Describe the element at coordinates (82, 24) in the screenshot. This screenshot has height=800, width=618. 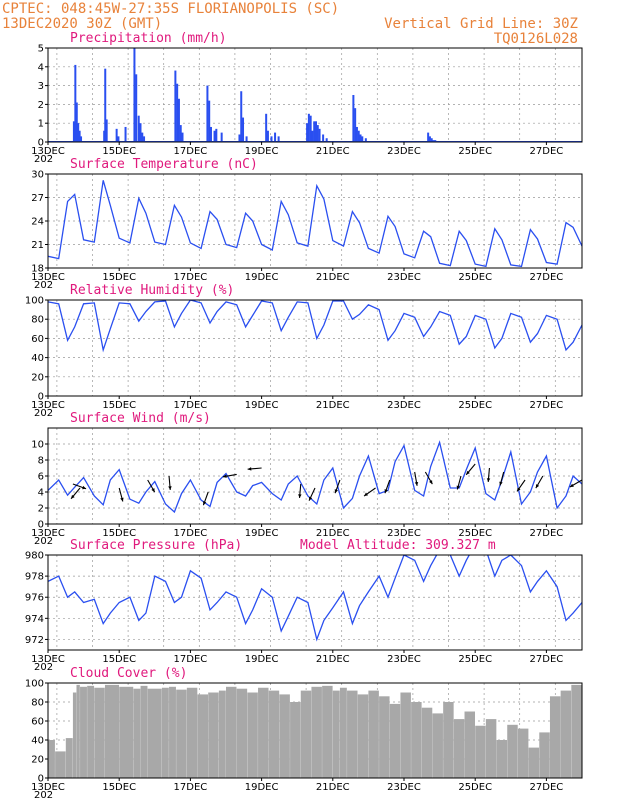
I see `header-run-time: 13DEC2020 30Z (GMT)` at that location.